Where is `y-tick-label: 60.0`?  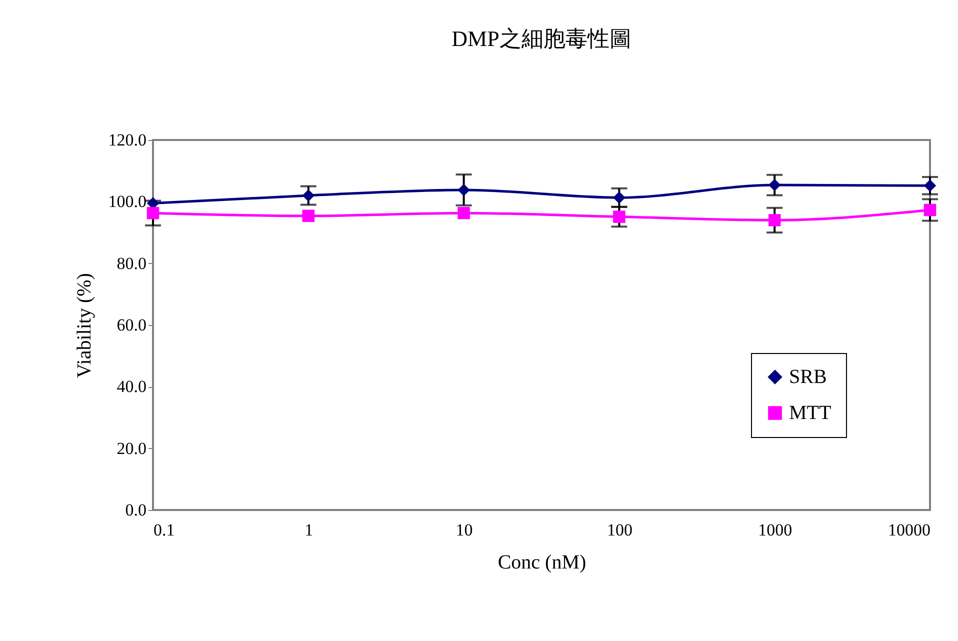
y-tick-label: 60.0 is located at coordinates (131, 325).